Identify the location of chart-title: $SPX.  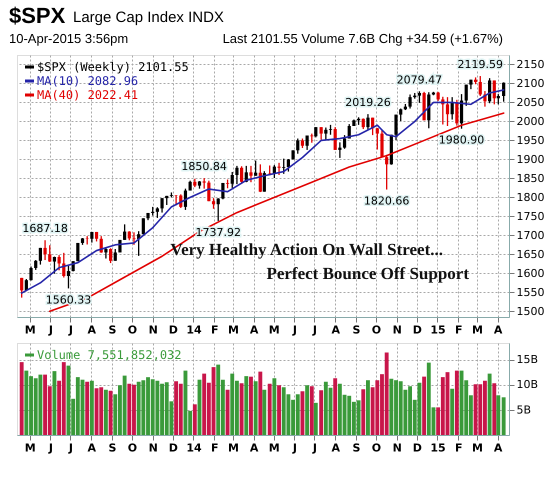
(37, 15).